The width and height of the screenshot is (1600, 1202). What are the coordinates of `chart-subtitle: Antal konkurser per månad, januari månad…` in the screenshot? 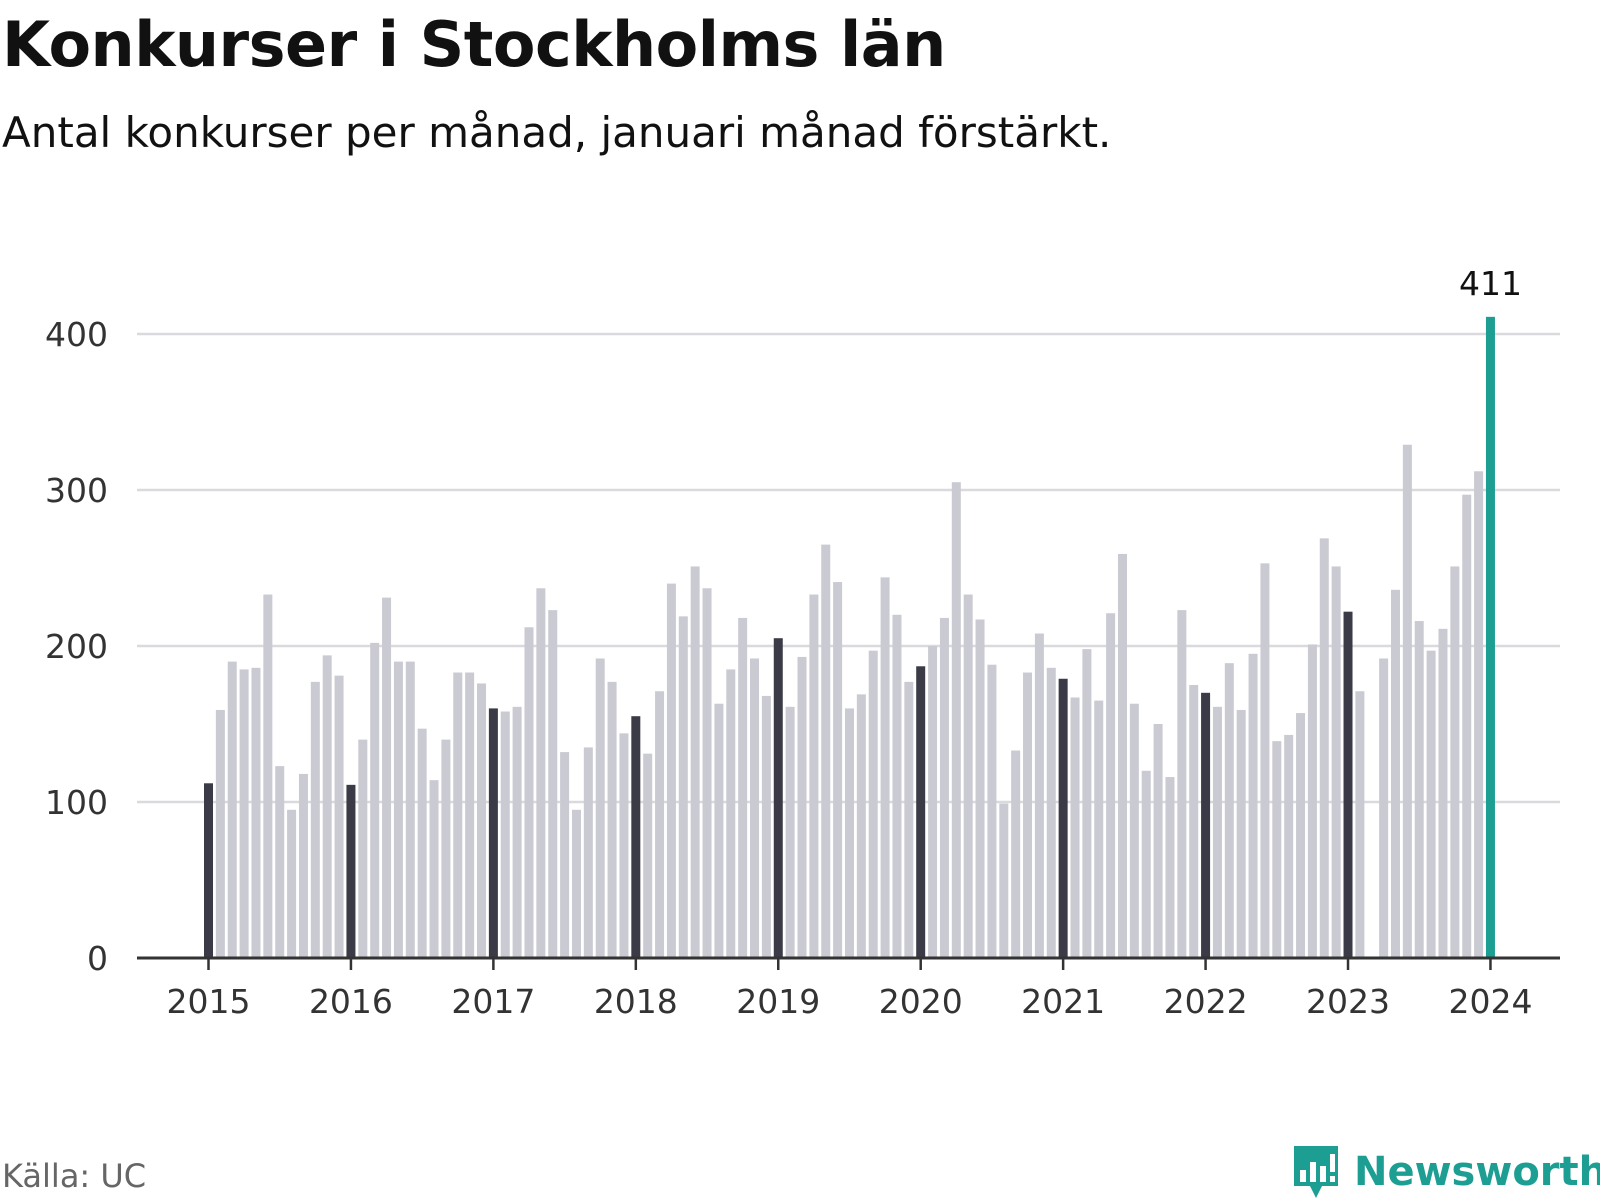 It's located at (557, 132).